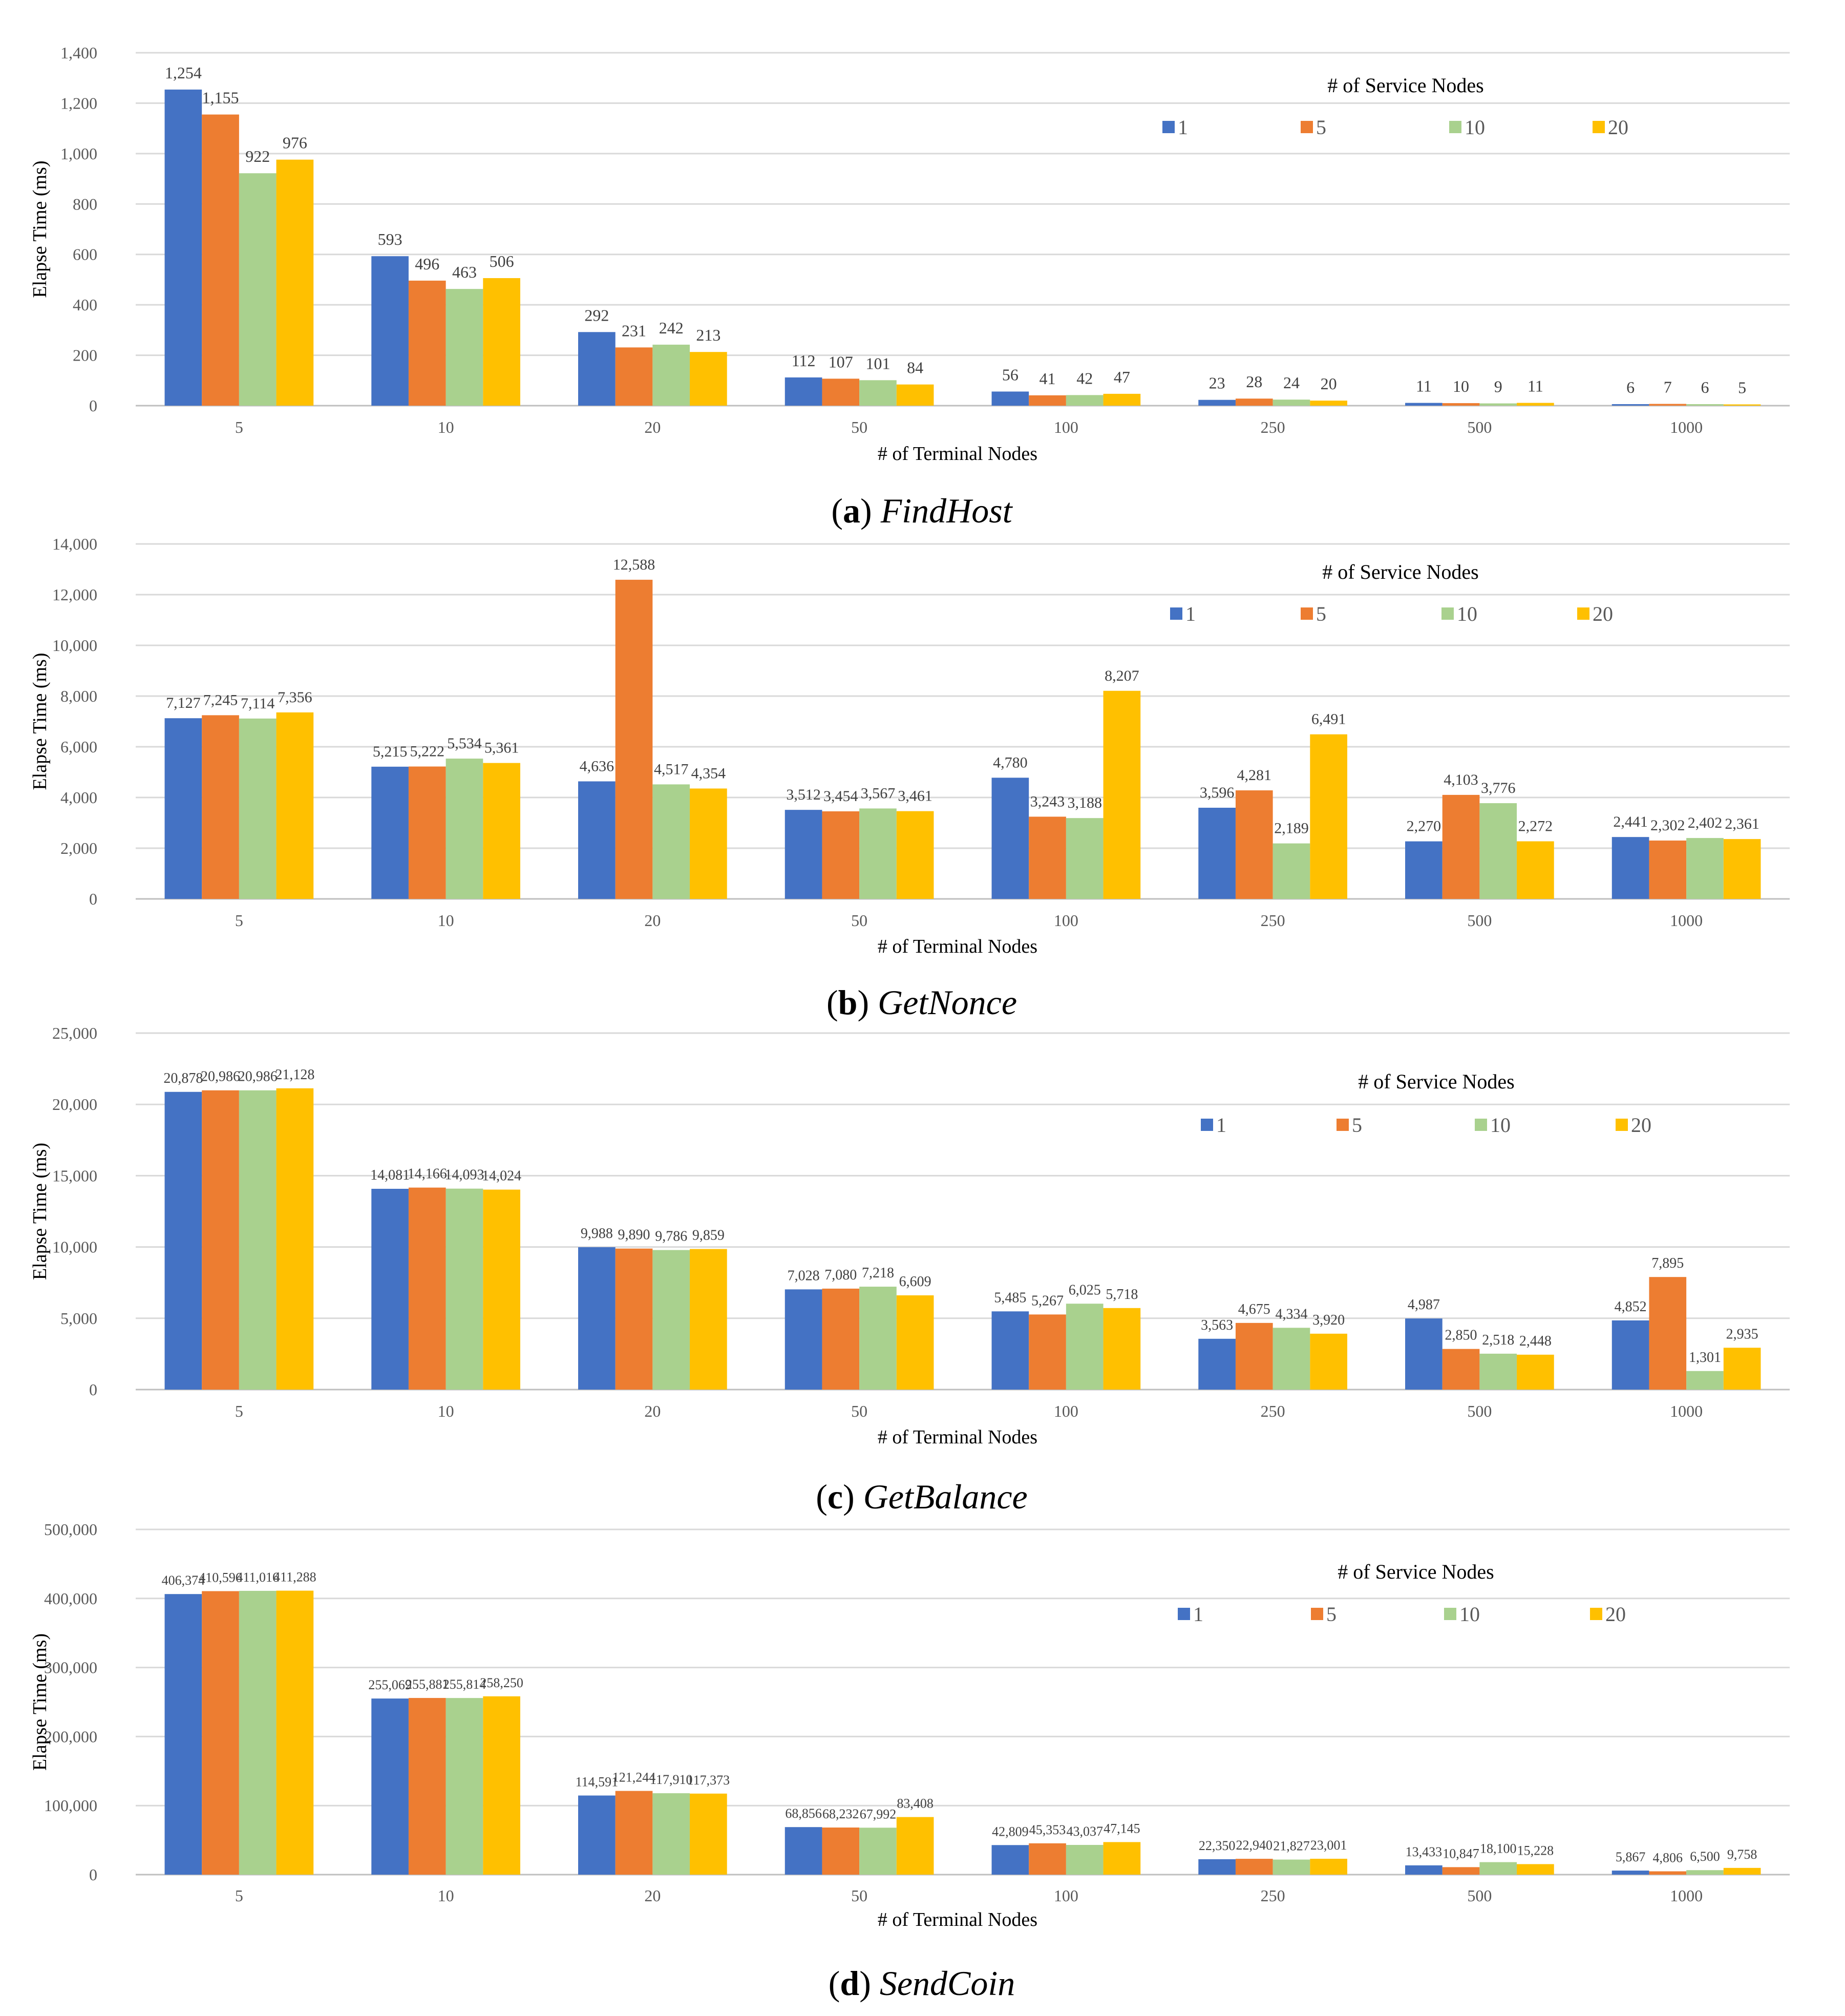 The width and height of the screenshot is (1845, 2016). Describe the element at coordinates (85, 355) in the screenshot. I see `y-tick-label: 200` at that location.